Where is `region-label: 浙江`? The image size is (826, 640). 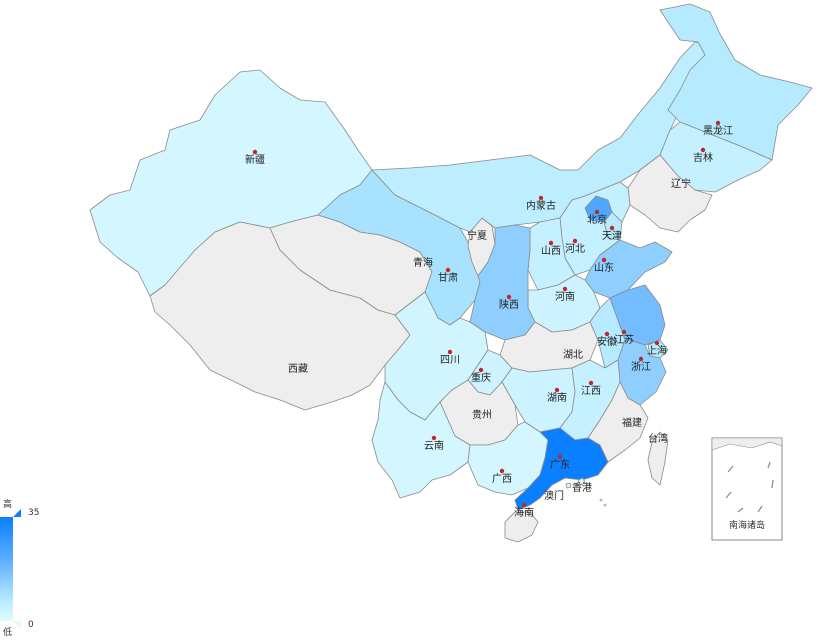 region-label: 浙江 is located at coordinates (641, 367).